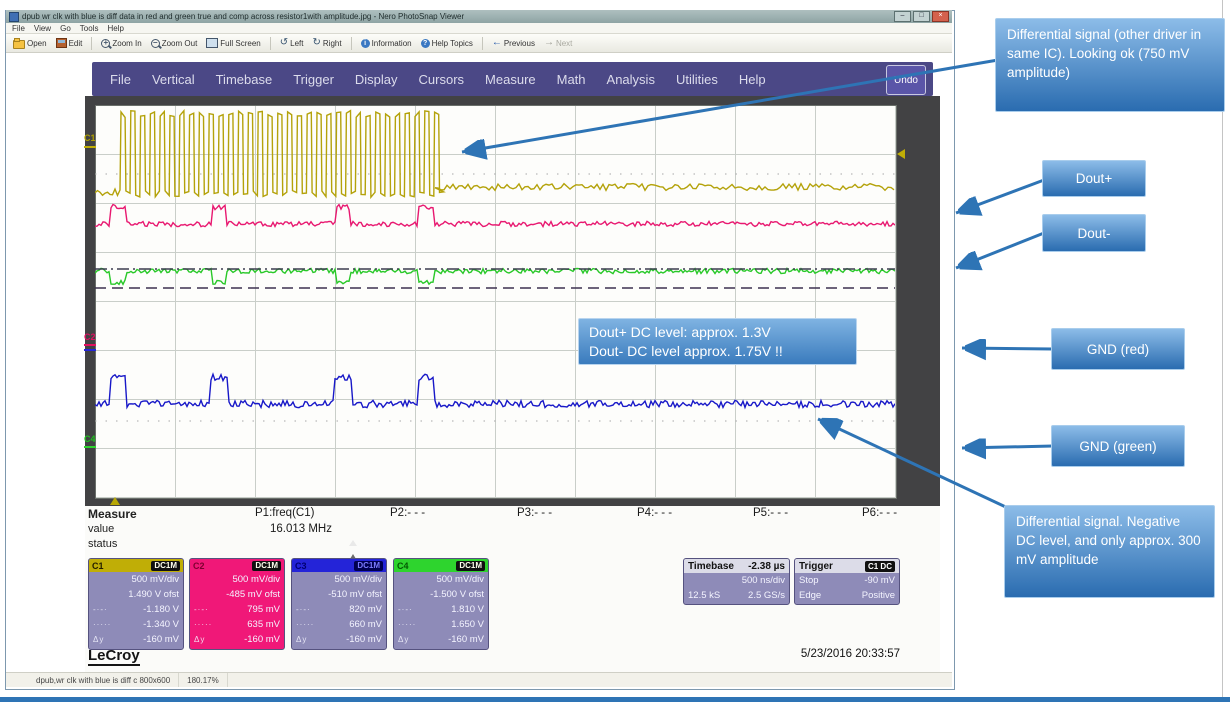 Image resolution: width=1230 pixels, height=705 pixels. What do you see at coordinates (655, 513) in the screenshot?
I see `measure-p4: P4:- - -` at bounding box center [655, 513].